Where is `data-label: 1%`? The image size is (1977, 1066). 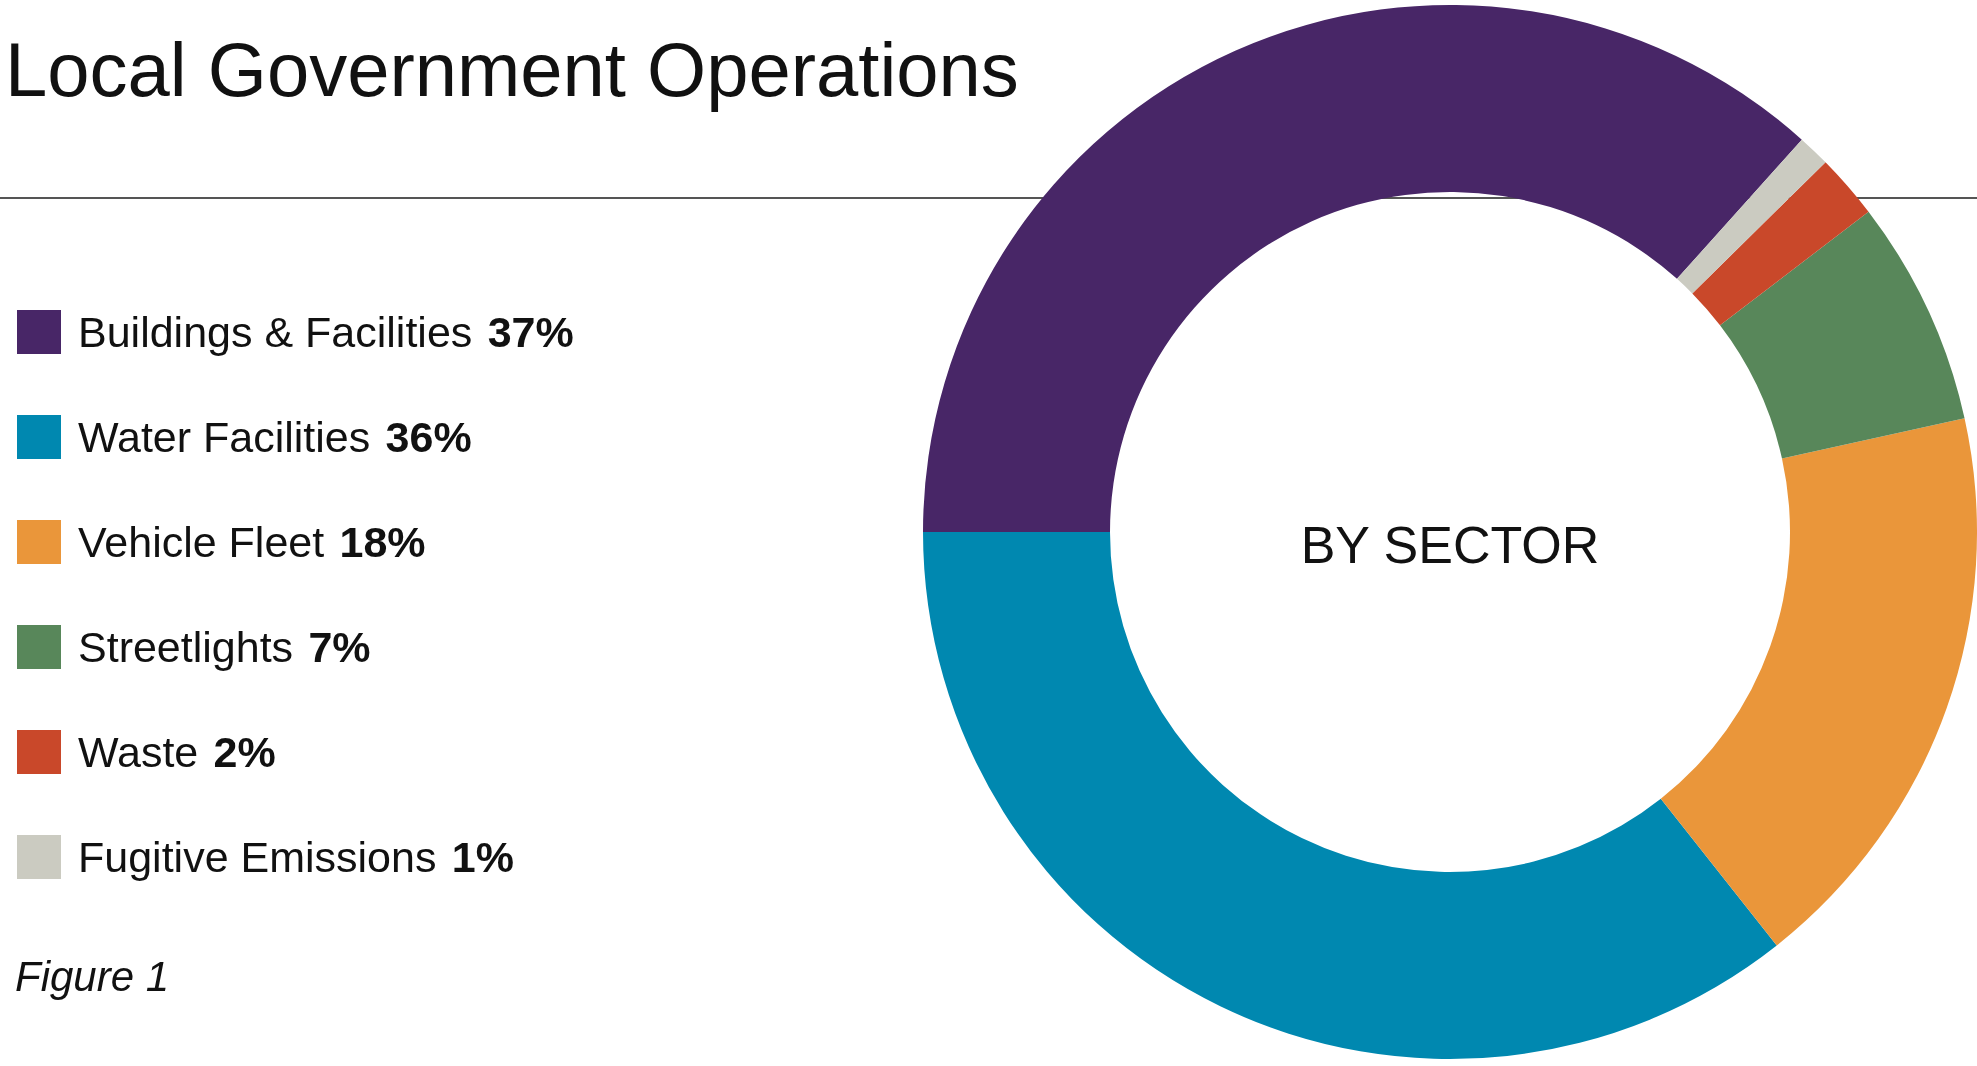 data-label: 1% is located at coordinates (482, 857).